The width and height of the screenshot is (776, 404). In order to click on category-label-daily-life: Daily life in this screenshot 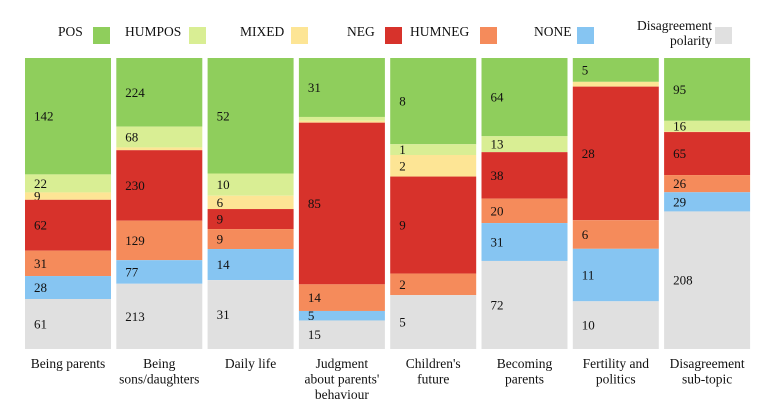, I will do `click(250, 363)`.